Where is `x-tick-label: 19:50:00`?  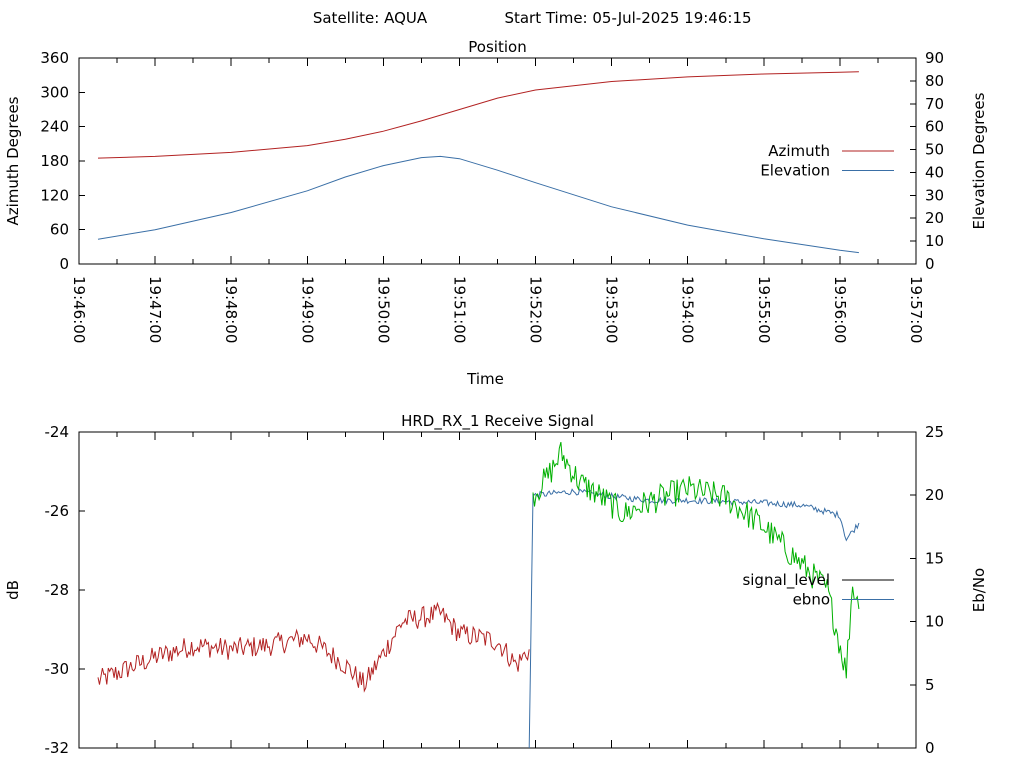 x-tick-label: 19:50:00 is located at coordinates (383, 309).